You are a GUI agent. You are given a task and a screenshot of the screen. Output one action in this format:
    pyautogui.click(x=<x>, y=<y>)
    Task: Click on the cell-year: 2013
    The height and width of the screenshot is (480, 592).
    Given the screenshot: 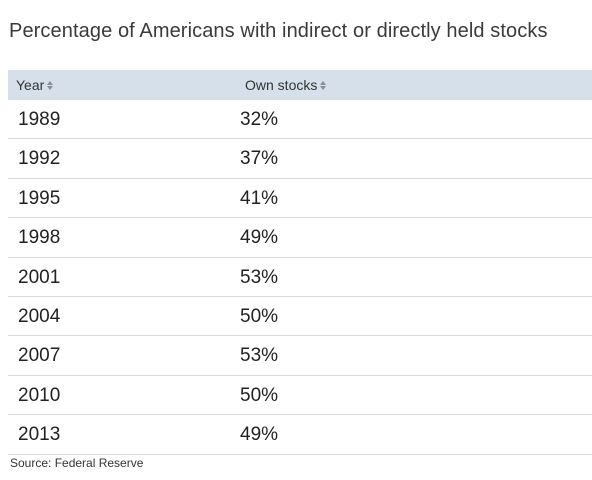 What is the action you would take?
    pyautogui.click(x=39, y=435)
    